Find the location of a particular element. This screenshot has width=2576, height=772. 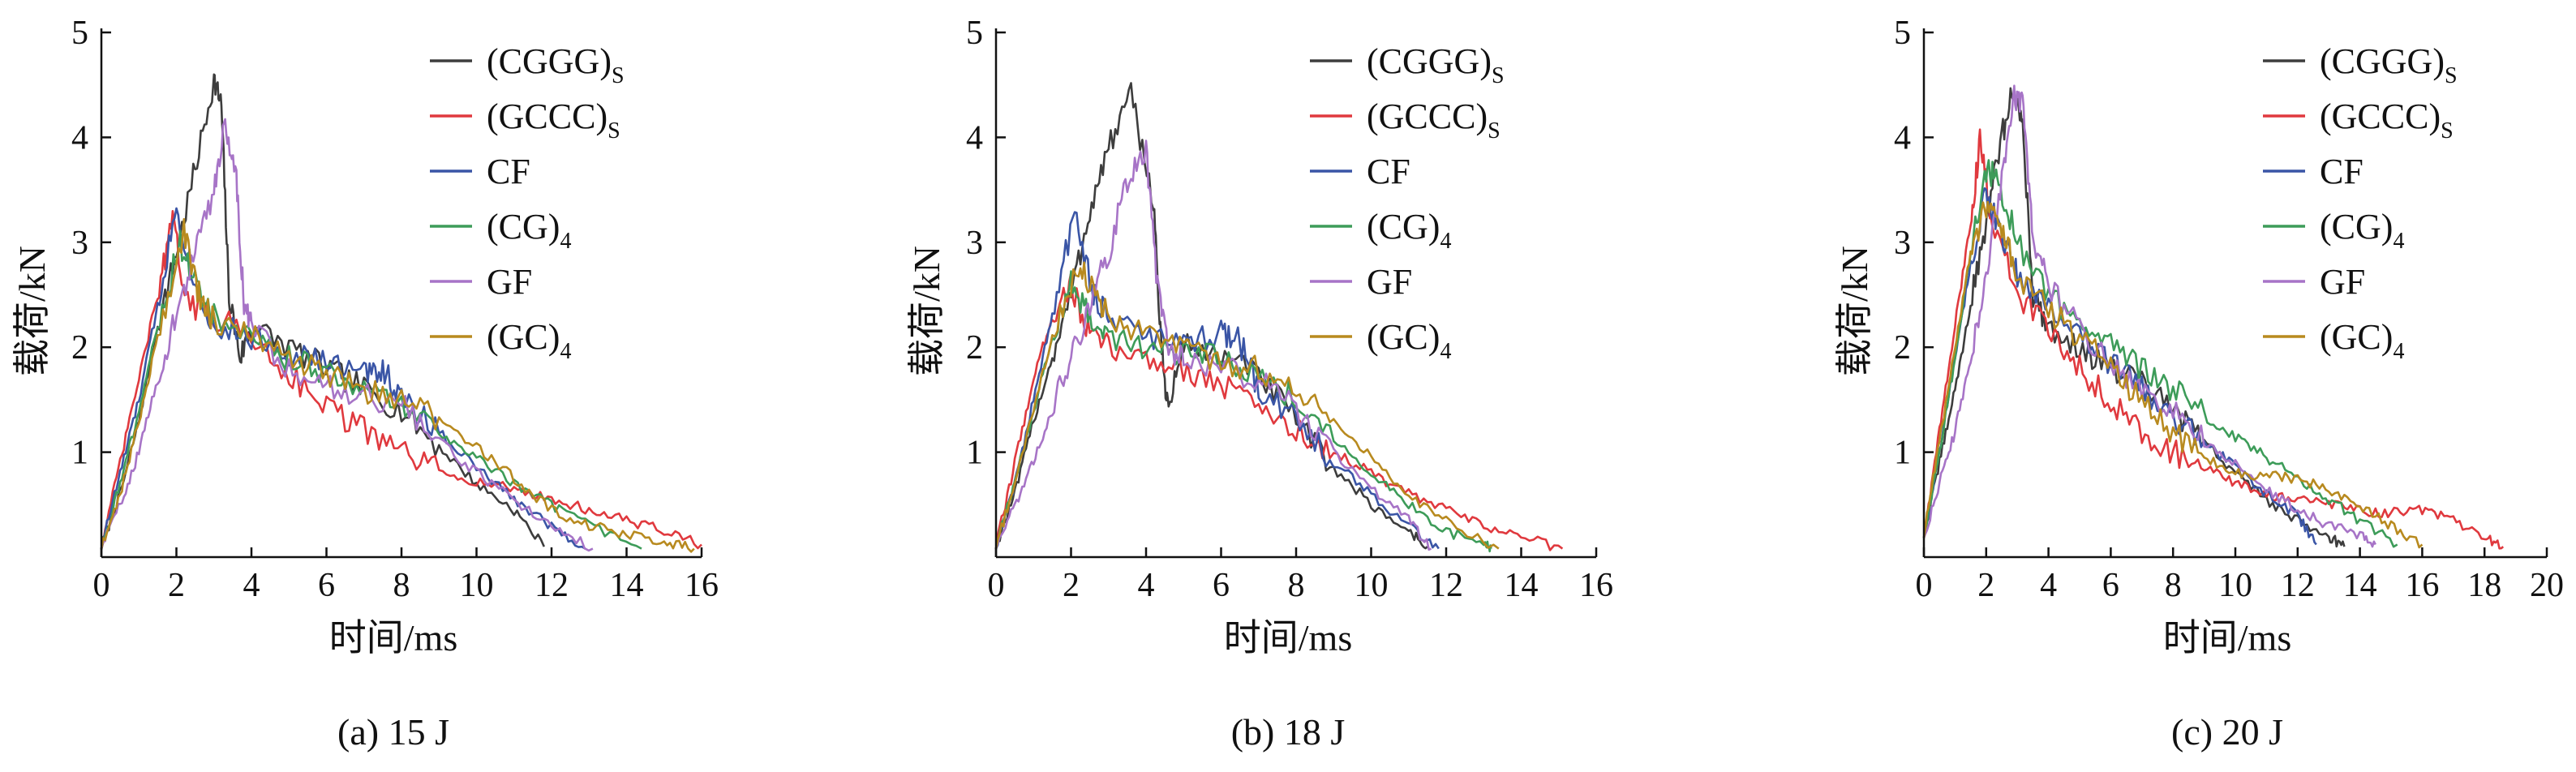

x-tick-label: 20 is located at coordinates (2547, 585).